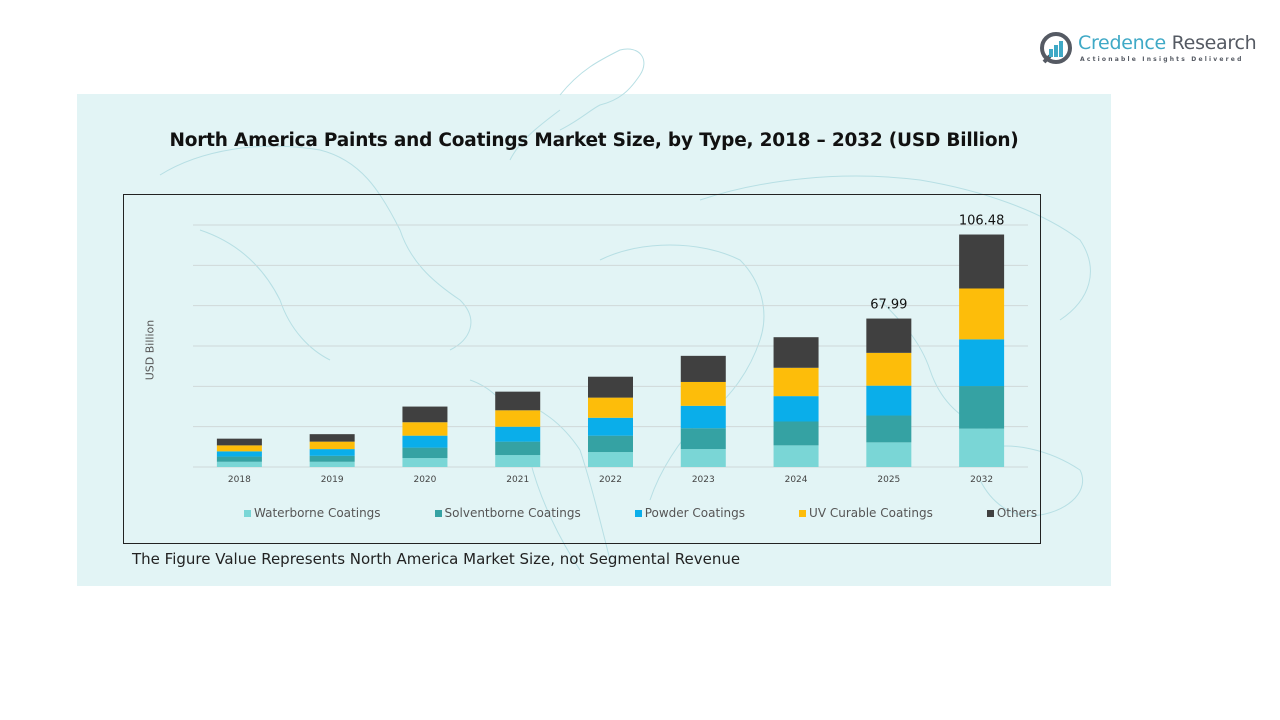 The width and height of the screenshot is (1280, 720). Describe the element at coordinates (889, 400) in the screenshot. I see `bar-segment-powder-coatings-2025` at that location.